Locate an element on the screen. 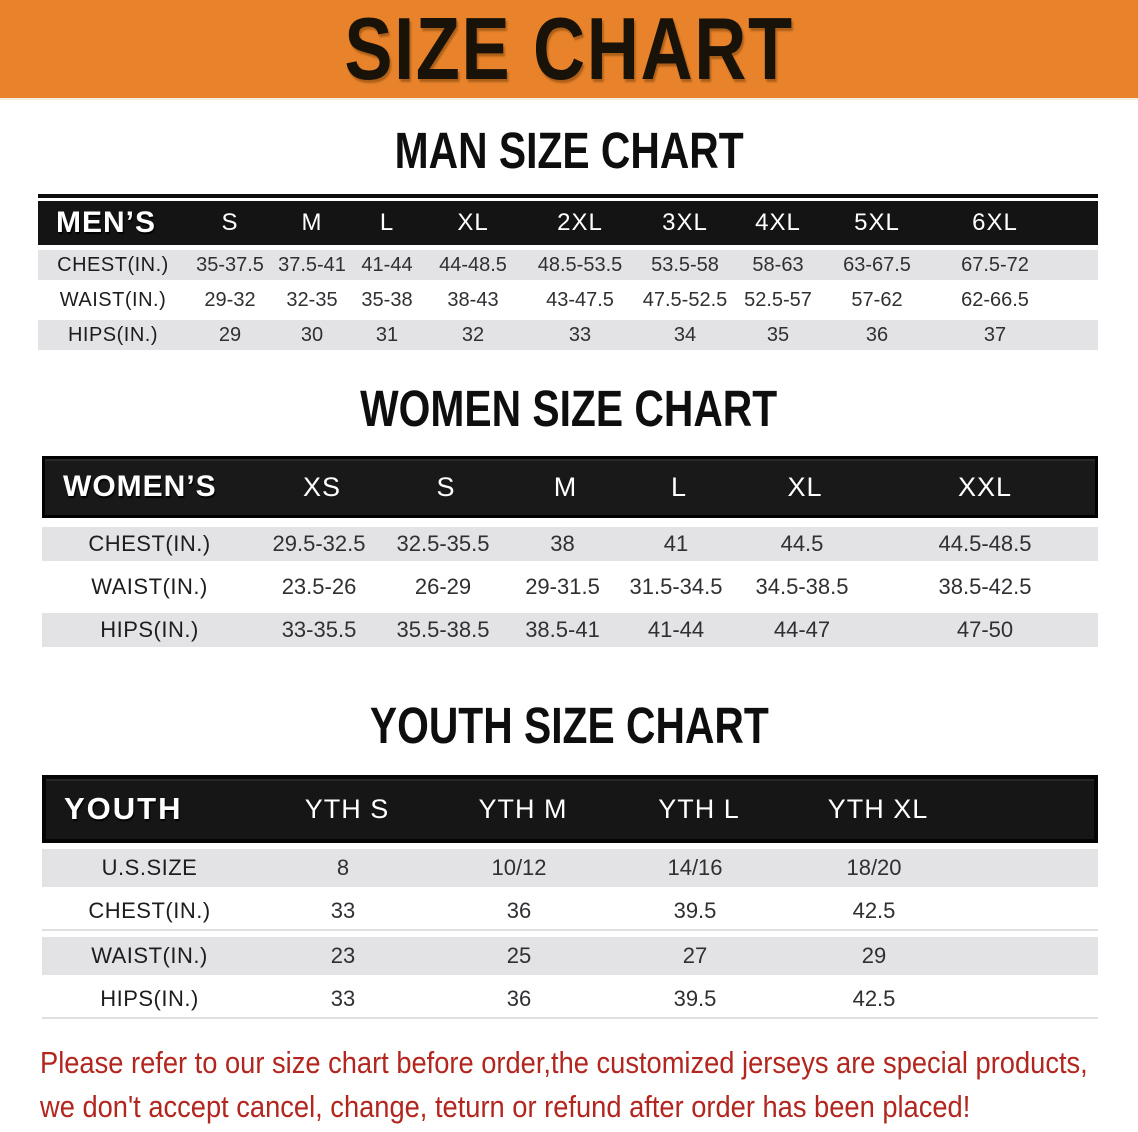 Image resolution: width=1138 pixels, height=1132 pixels. women-section-title: WOMEN SIZE CHART is located at coordinates (569, 408).